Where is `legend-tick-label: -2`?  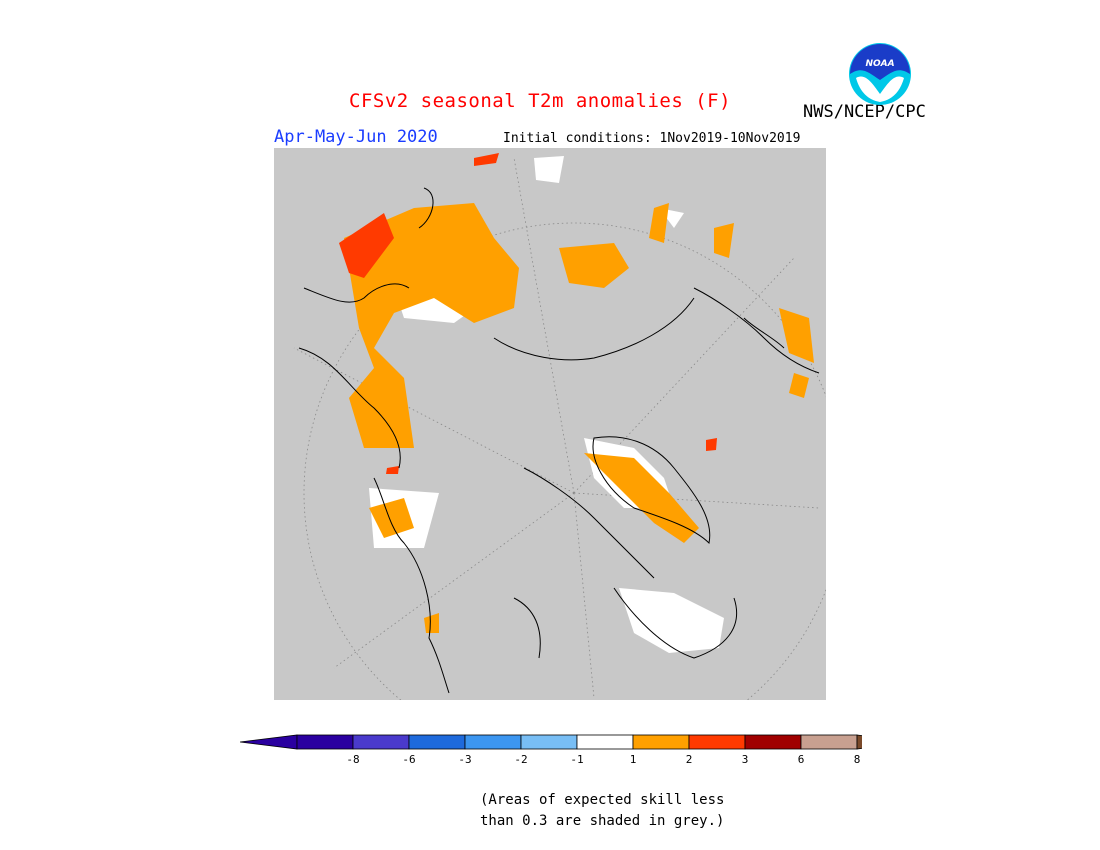
legend-tick-label: -2 is located at coordinates (520, 759).